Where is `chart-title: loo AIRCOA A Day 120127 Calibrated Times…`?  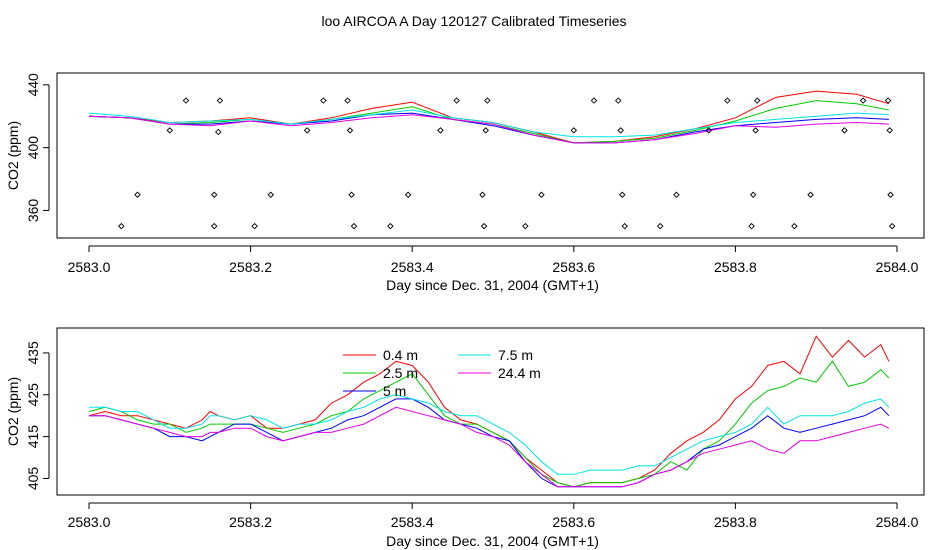
chart-title: loo AIRCOA A Day 120127 Calibrated Times… is located at coordinates (473, 21).